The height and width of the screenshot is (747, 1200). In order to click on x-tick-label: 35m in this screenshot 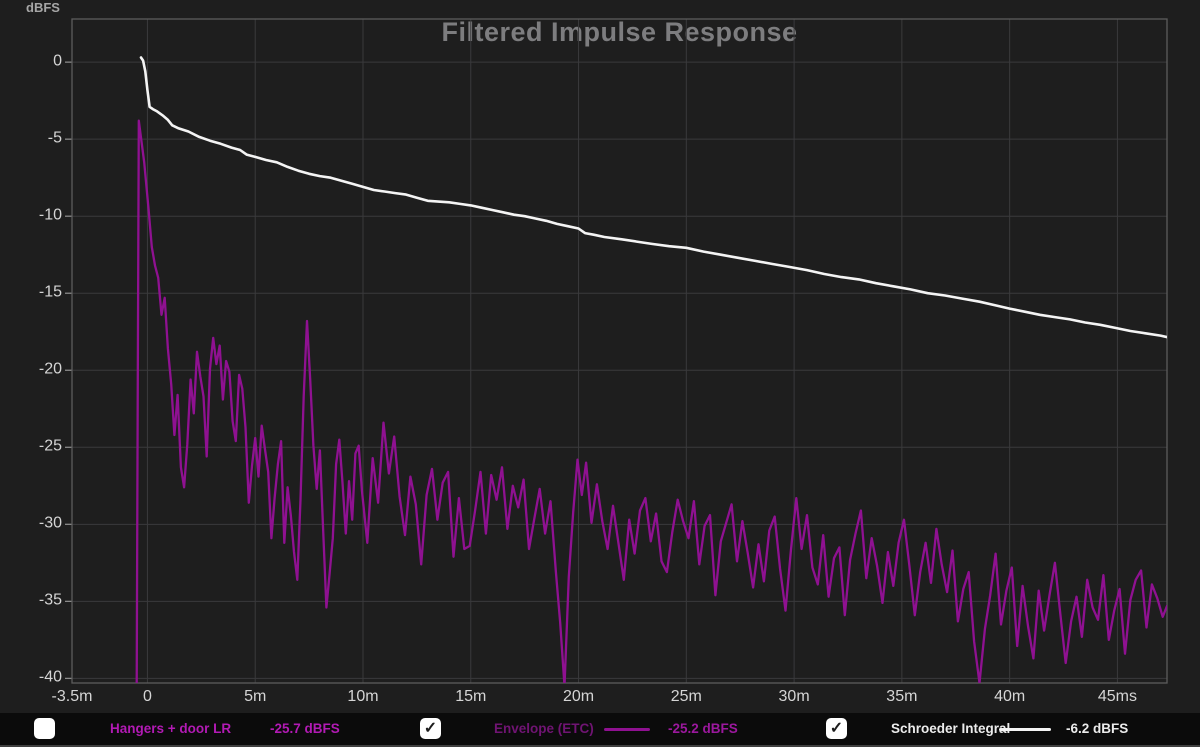, I will do `click(902, 696)`.